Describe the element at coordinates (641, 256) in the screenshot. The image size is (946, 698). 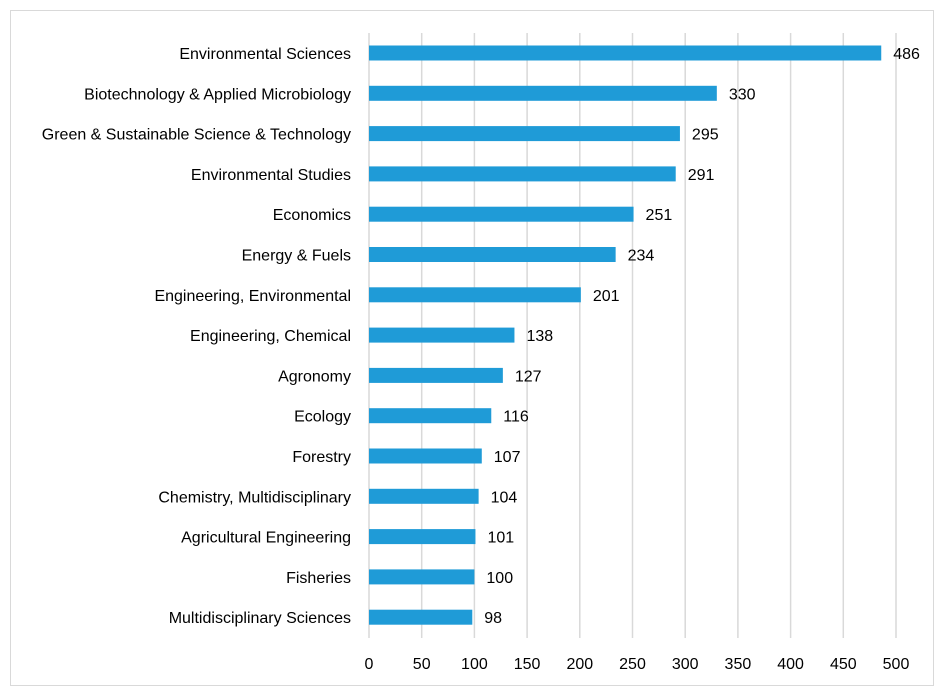
I see `data-label: 234` at that location.